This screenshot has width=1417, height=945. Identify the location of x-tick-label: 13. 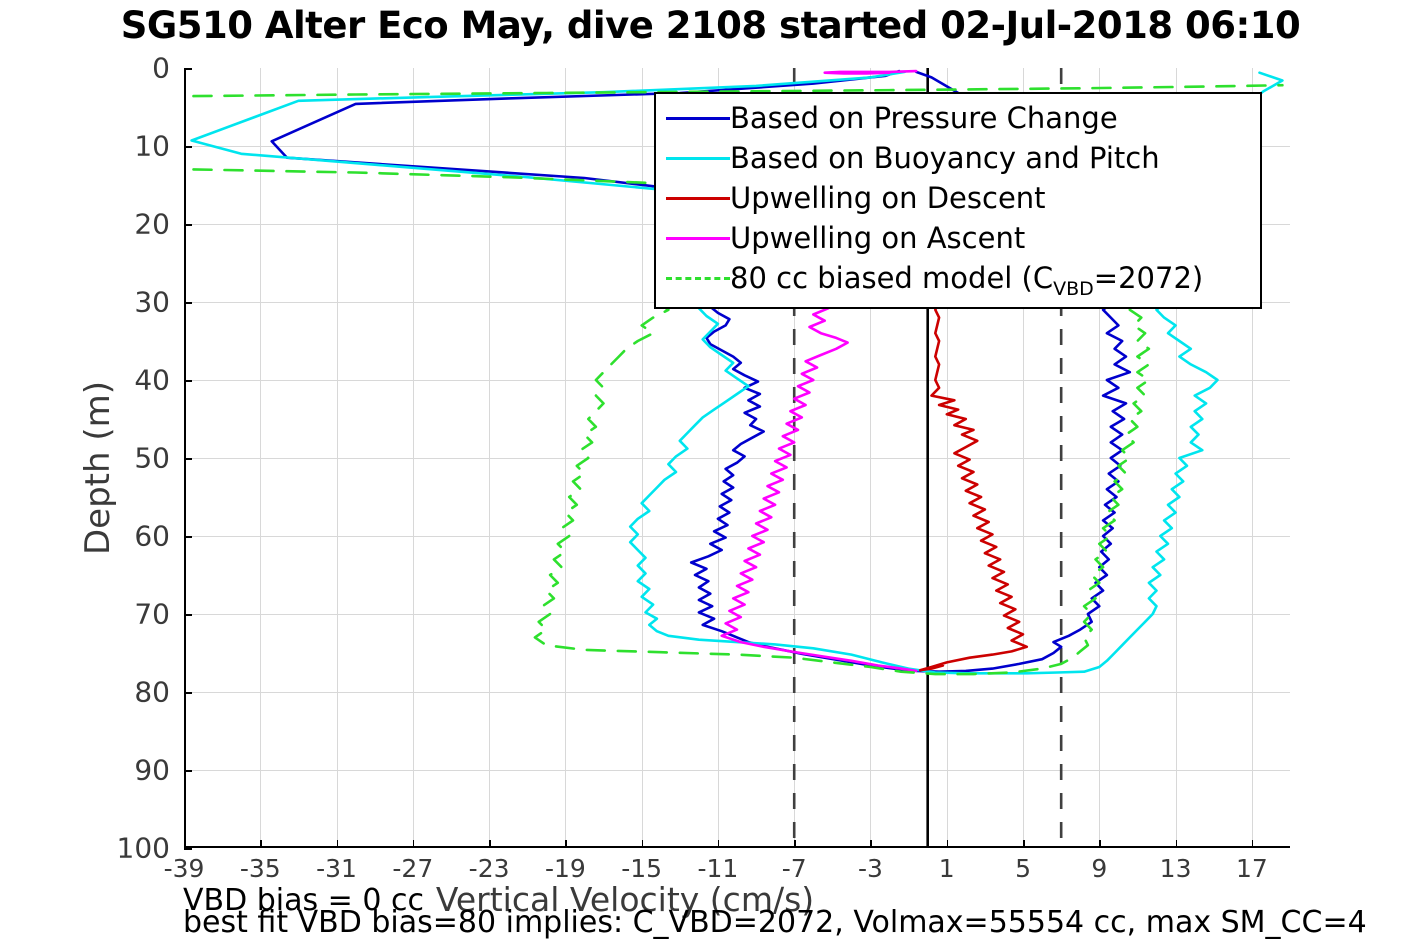
(1175, 868).